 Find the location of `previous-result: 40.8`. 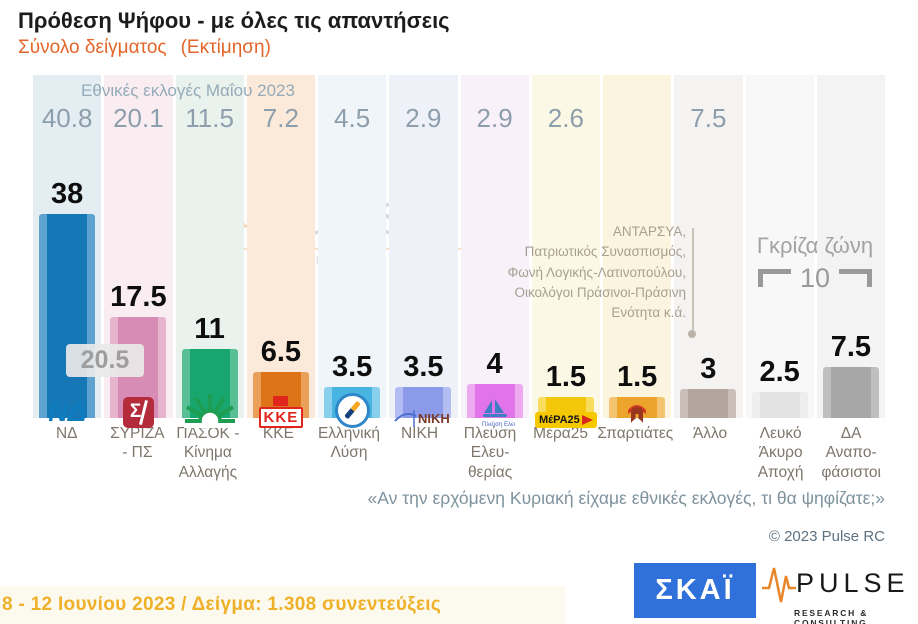

previous-result: 40.8 is located at coordinates (67, 118).